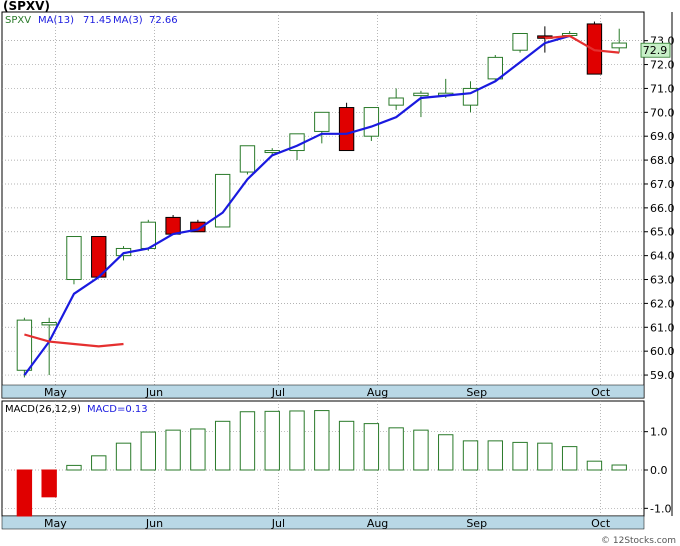  What do you see at coordinates (662, 303) in the screenshot?
I see `price-tick-label: 62.0` at bounding box center [662, 303].